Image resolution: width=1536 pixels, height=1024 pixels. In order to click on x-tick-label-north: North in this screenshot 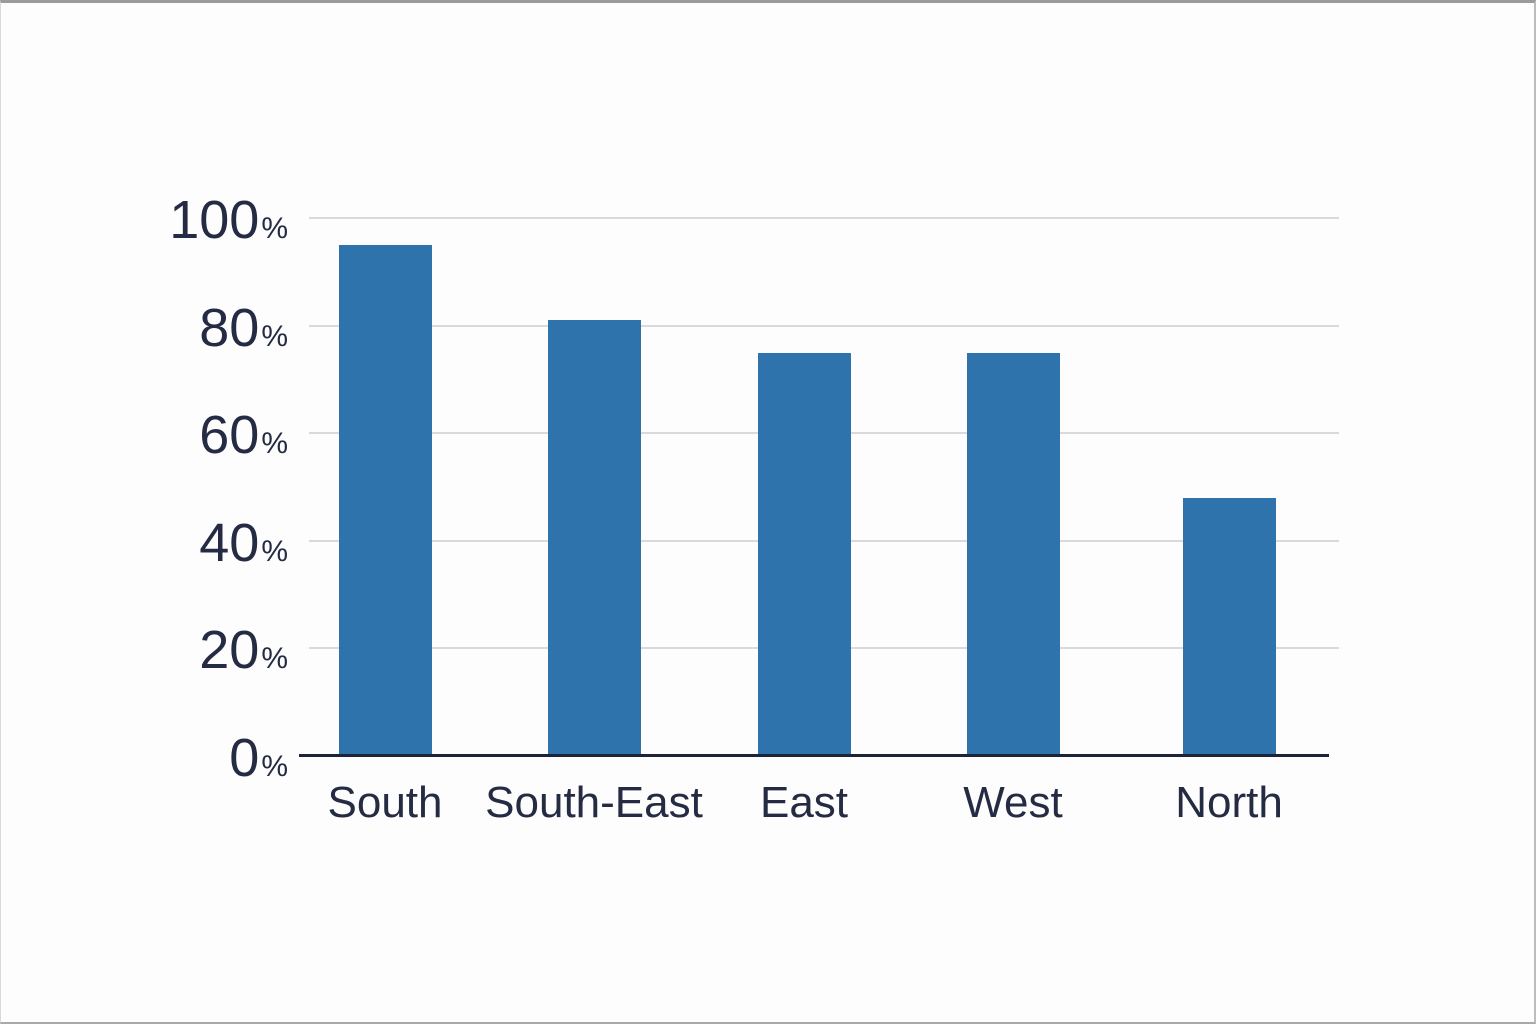, I will do `click(1229, 802)`.